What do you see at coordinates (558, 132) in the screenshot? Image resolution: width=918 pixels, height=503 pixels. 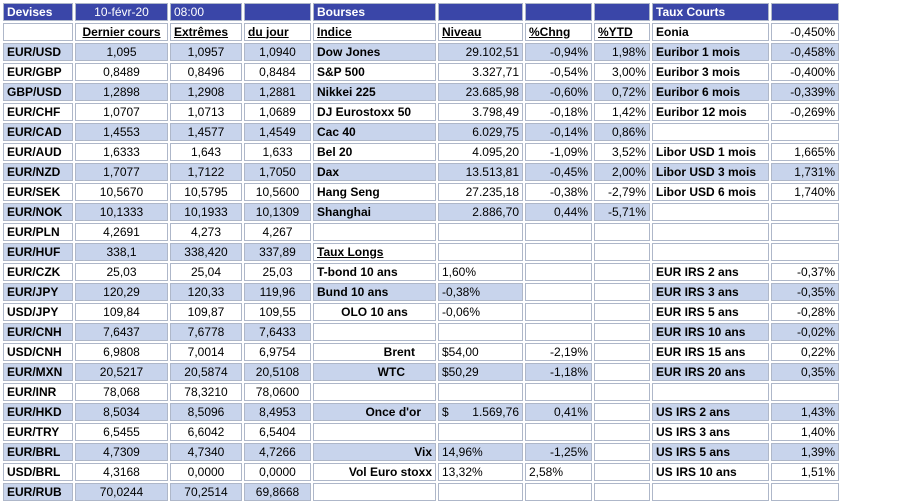 I see `index-chng: -0,14%` at bounding box center [558, 132].